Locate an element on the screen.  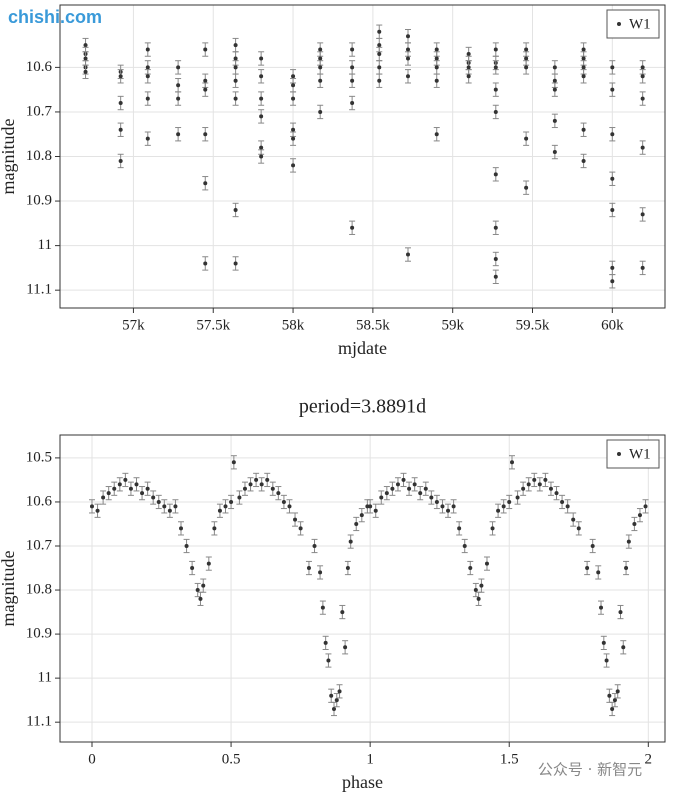
y-tick-label: 11.1 is located at coordinates (39, 722).